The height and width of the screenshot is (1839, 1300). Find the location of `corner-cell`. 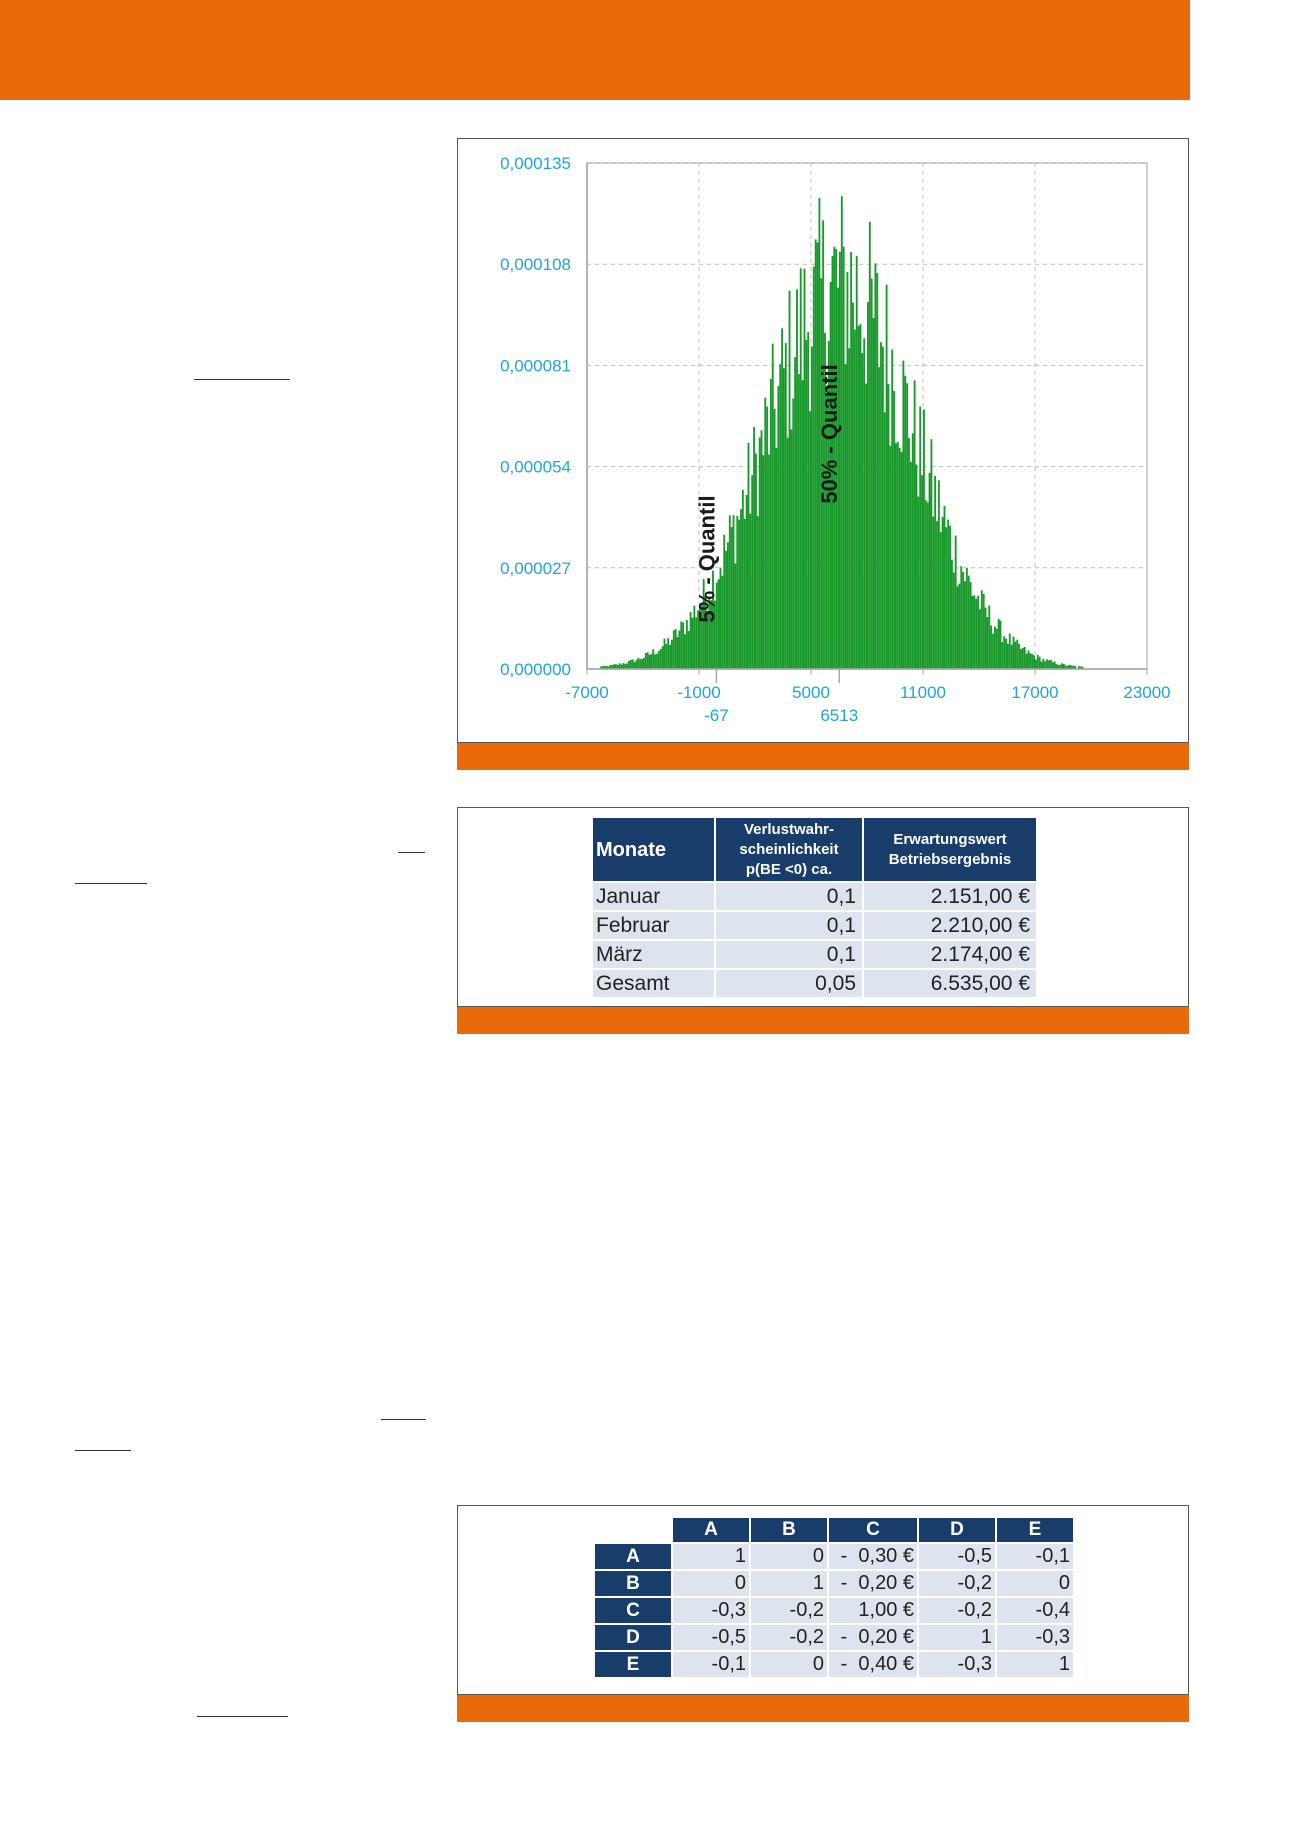

corner-cell is located at coordinates (633, 1530).